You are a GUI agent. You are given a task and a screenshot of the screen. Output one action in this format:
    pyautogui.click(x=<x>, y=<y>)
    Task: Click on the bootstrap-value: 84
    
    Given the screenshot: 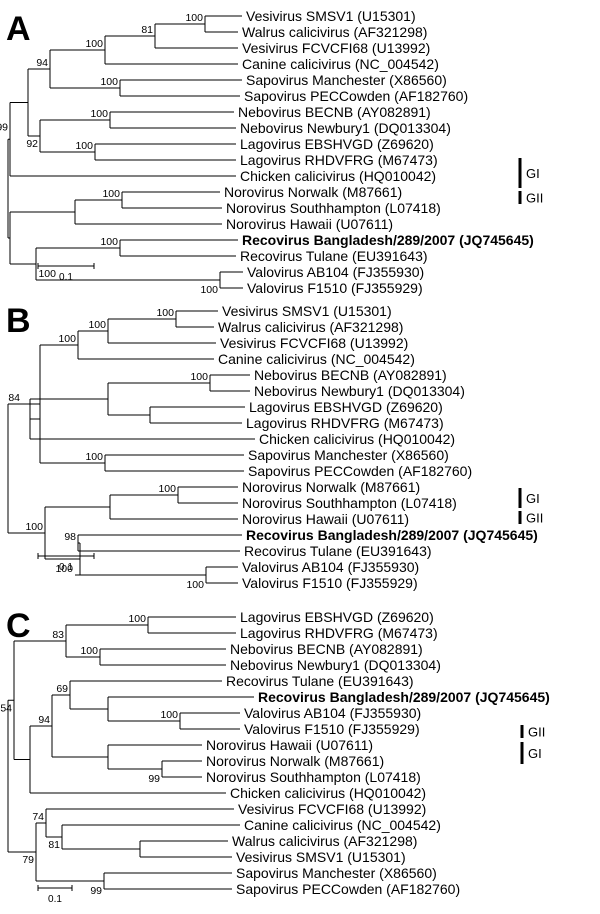 What is the action you would take?
    pyautogui.click(x=14, y=398)
    